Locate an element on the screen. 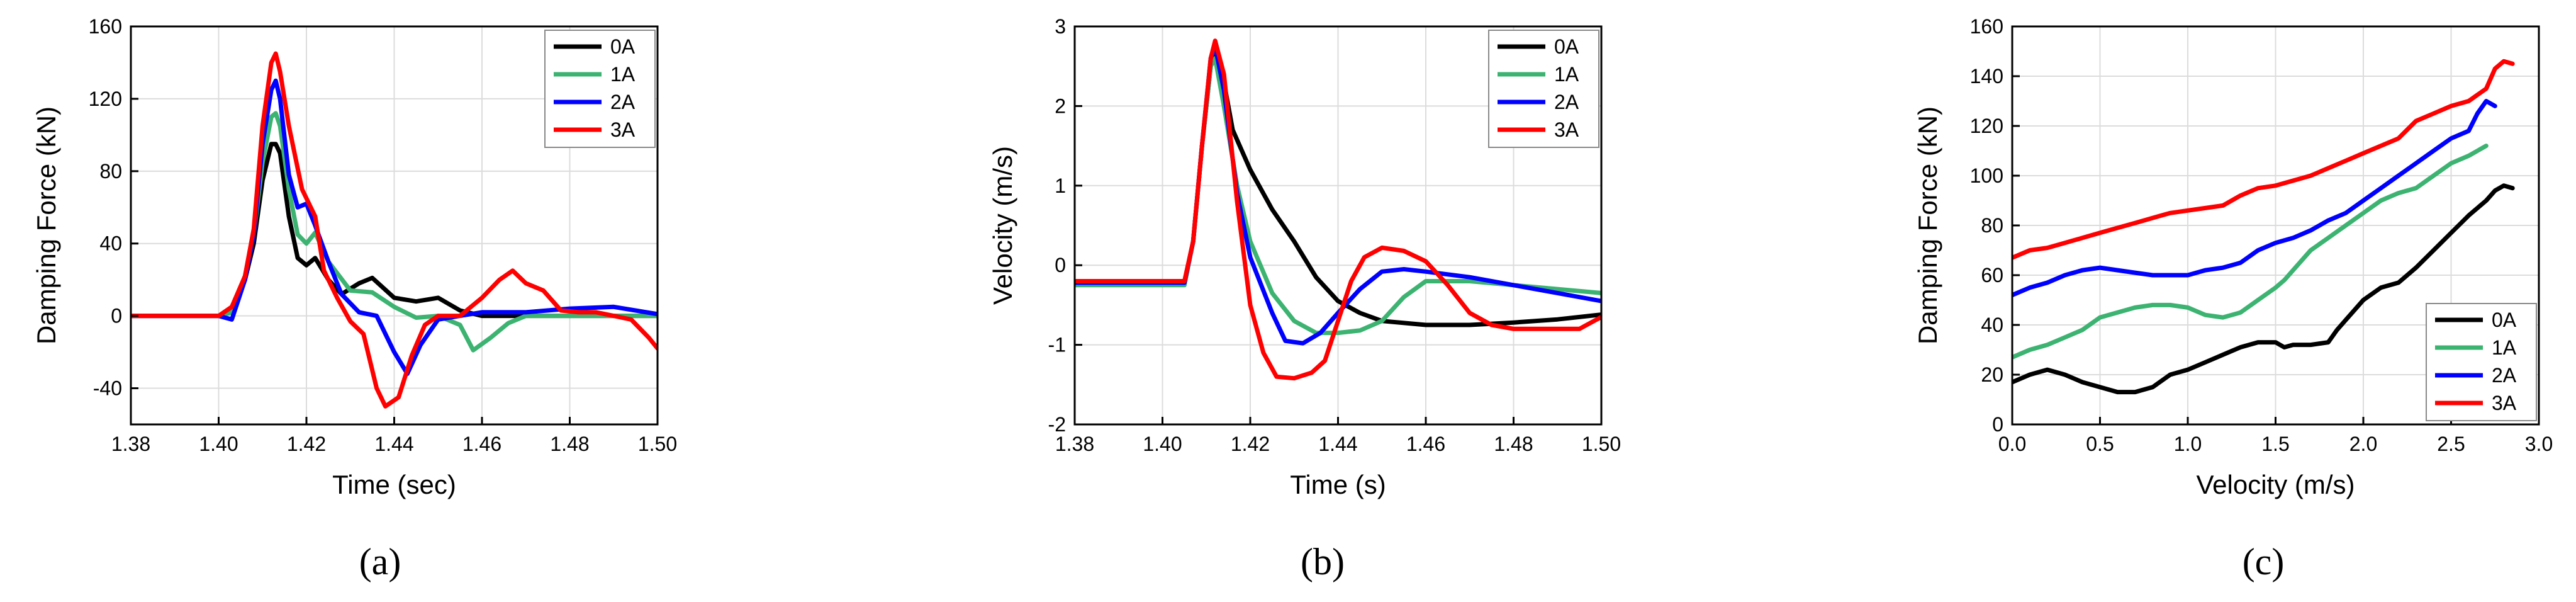 Image resolution: width=2576 pixels, height=602 pixels. y-tick-label: 2 is located at coordinates (1060, 105).